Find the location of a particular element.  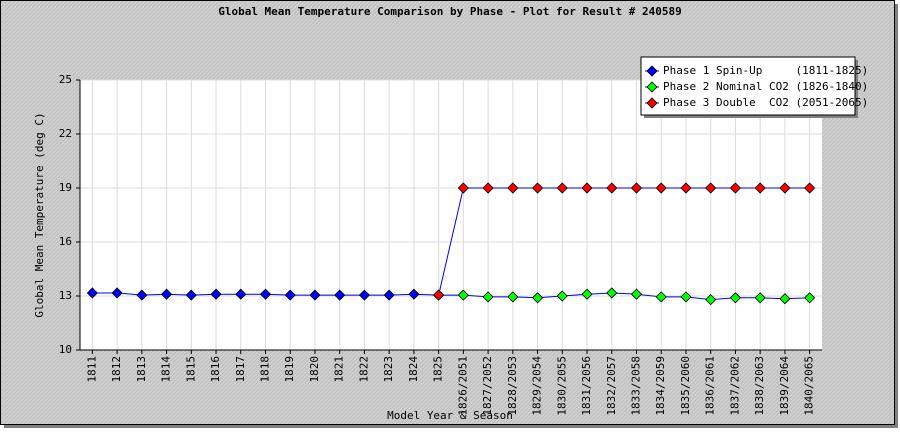

x-tick-label: 1836/2061 is located at coordinates (710, 386).